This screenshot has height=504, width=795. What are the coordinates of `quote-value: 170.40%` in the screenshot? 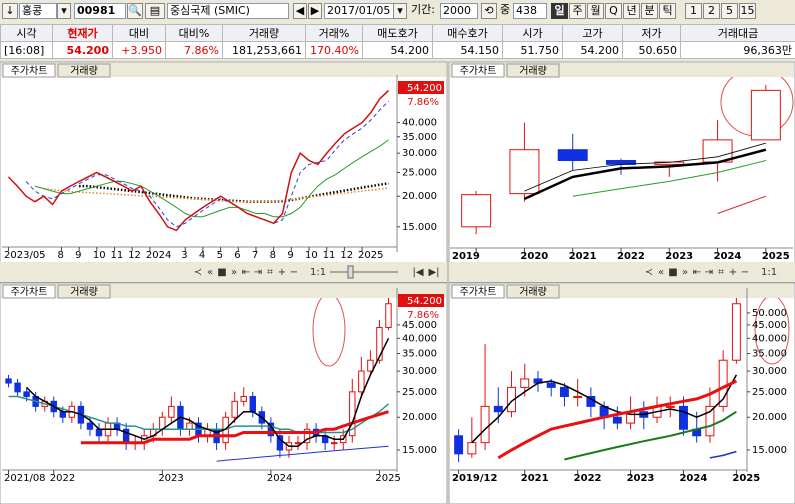 It's located at (334, 50).